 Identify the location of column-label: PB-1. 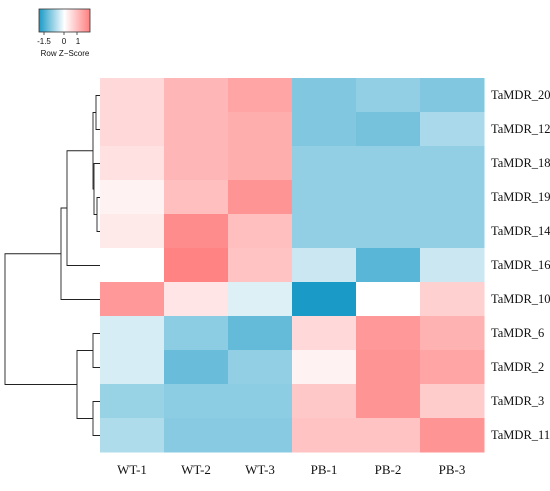
(324, 469).